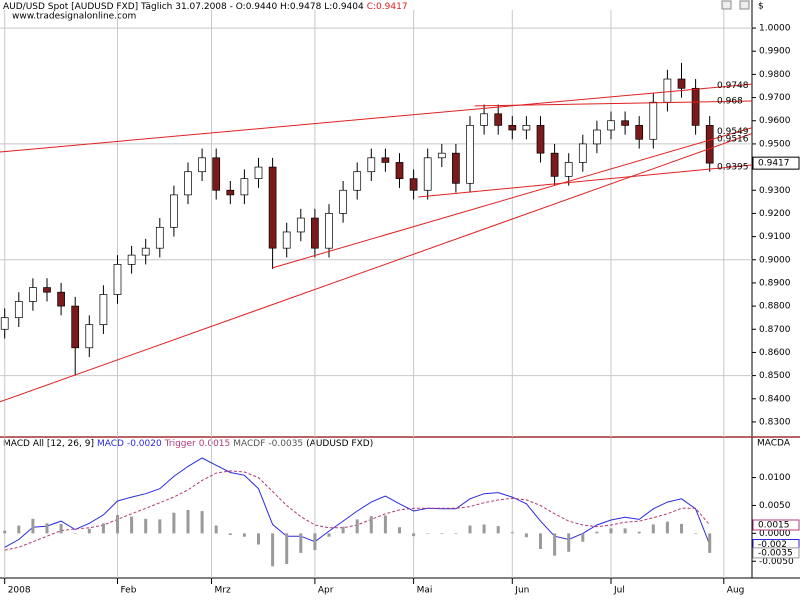 This screenshot has width=800, height=600. What do you see at coordinates (223, 591) in the screenshot?
I see `x-tick-label: Mrz` at bounding box center [223, 591].